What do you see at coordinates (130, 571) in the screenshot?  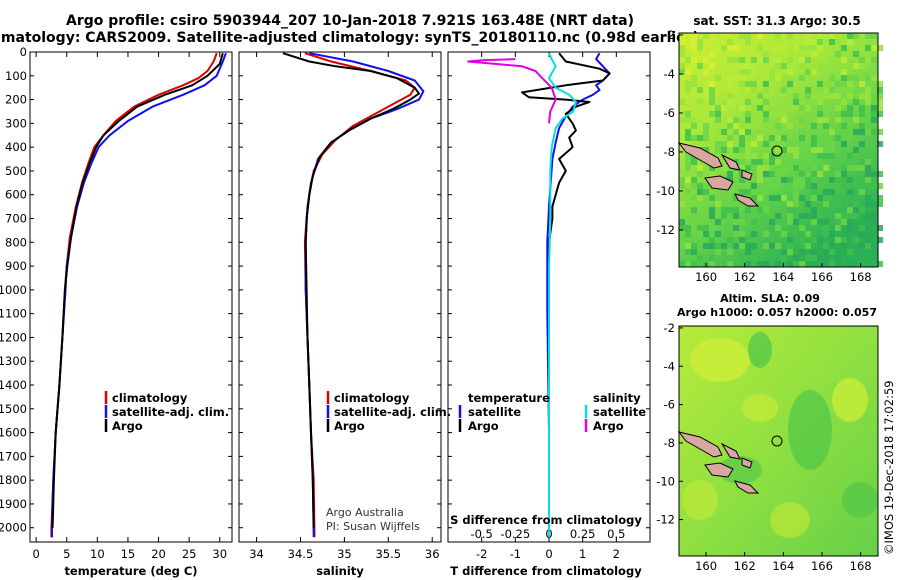 I see `temperature-xlabel: temperature (deg C)` at bounding box center [130, 571].